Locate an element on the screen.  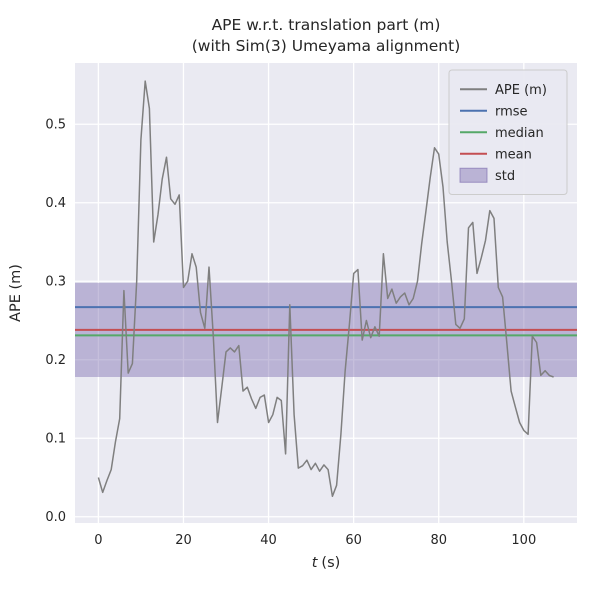
x-tick-label: 100 is located at coordinates (523, 540).